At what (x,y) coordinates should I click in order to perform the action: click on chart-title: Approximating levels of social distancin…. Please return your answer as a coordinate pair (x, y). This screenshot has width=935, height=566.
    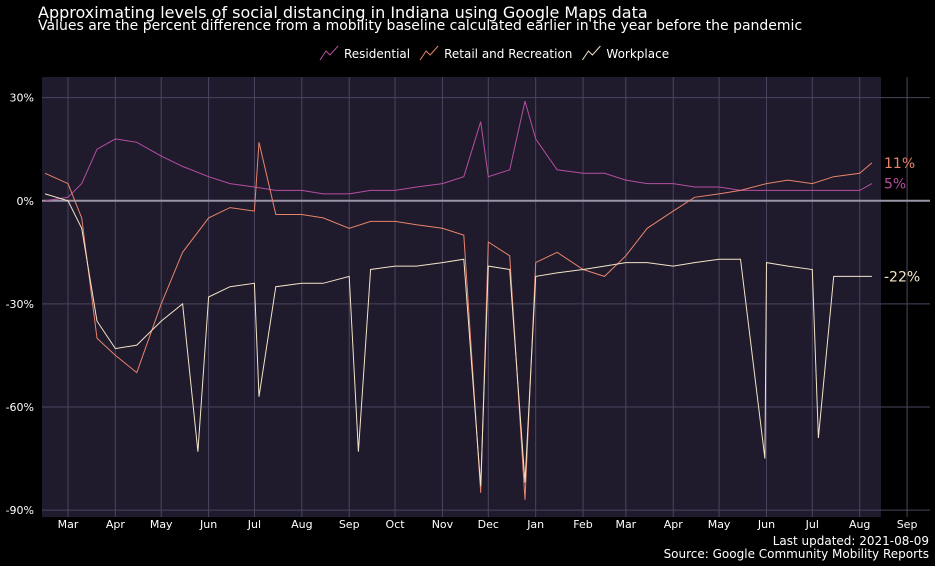
    Looking at the image, I should click on (343, 12).